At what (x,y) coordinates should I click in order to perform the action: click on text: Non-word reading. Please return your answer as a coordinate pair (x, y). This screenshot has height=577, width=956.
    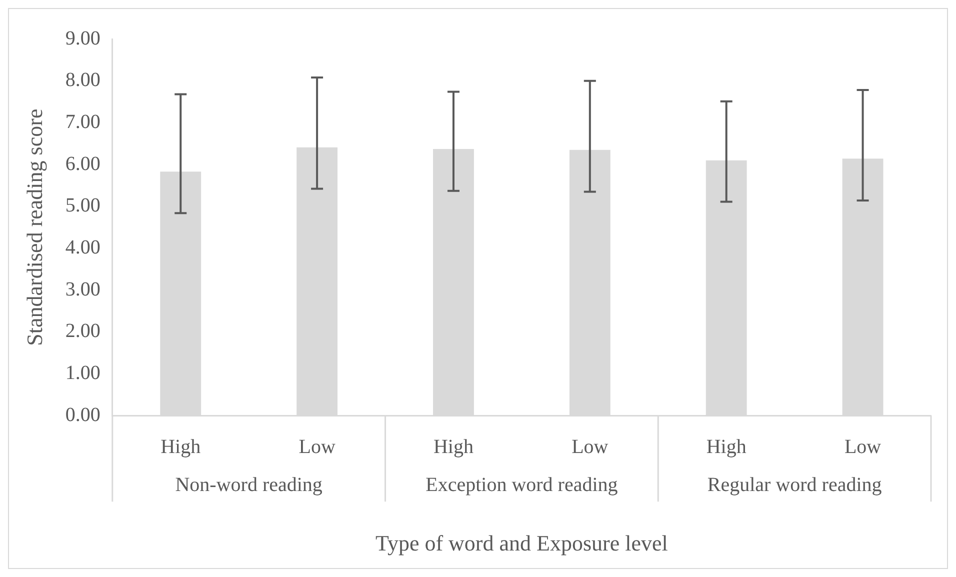
    Looking at the image, I should click on (248, 485).